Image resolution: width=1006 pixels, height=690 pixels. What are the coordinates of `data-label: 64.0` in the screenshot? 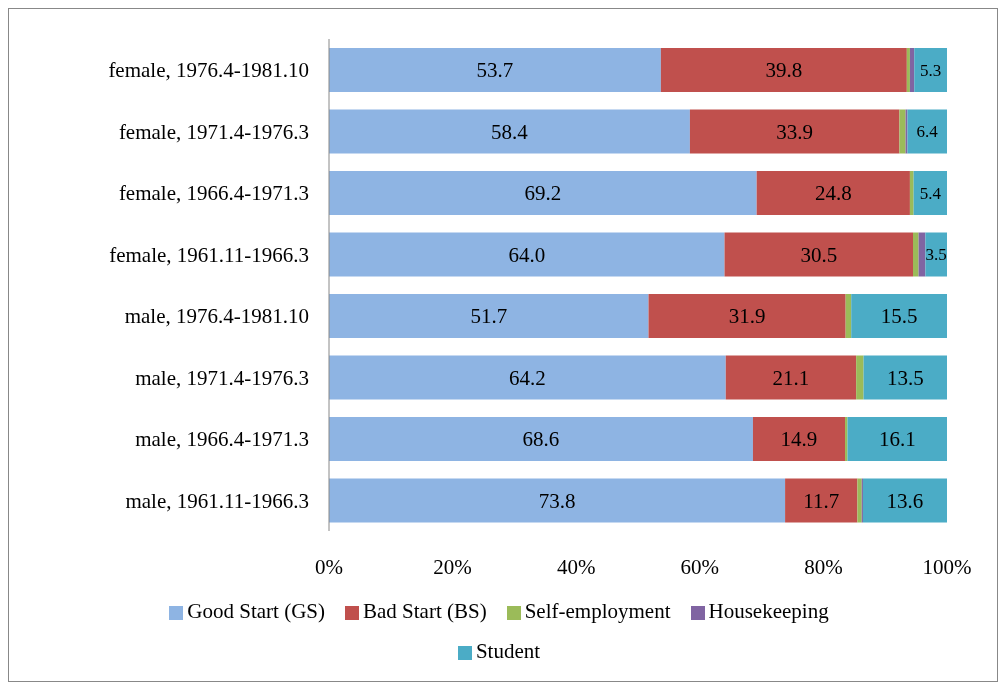 It's located at (527, 254).